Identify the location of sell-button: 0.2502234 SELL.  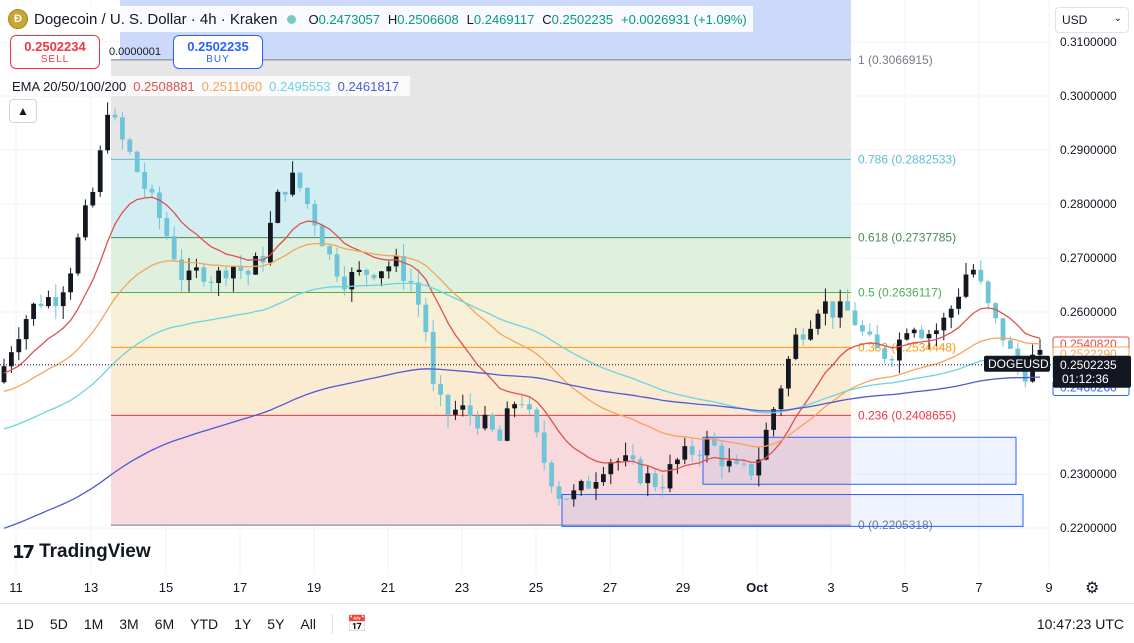
(55, 52).